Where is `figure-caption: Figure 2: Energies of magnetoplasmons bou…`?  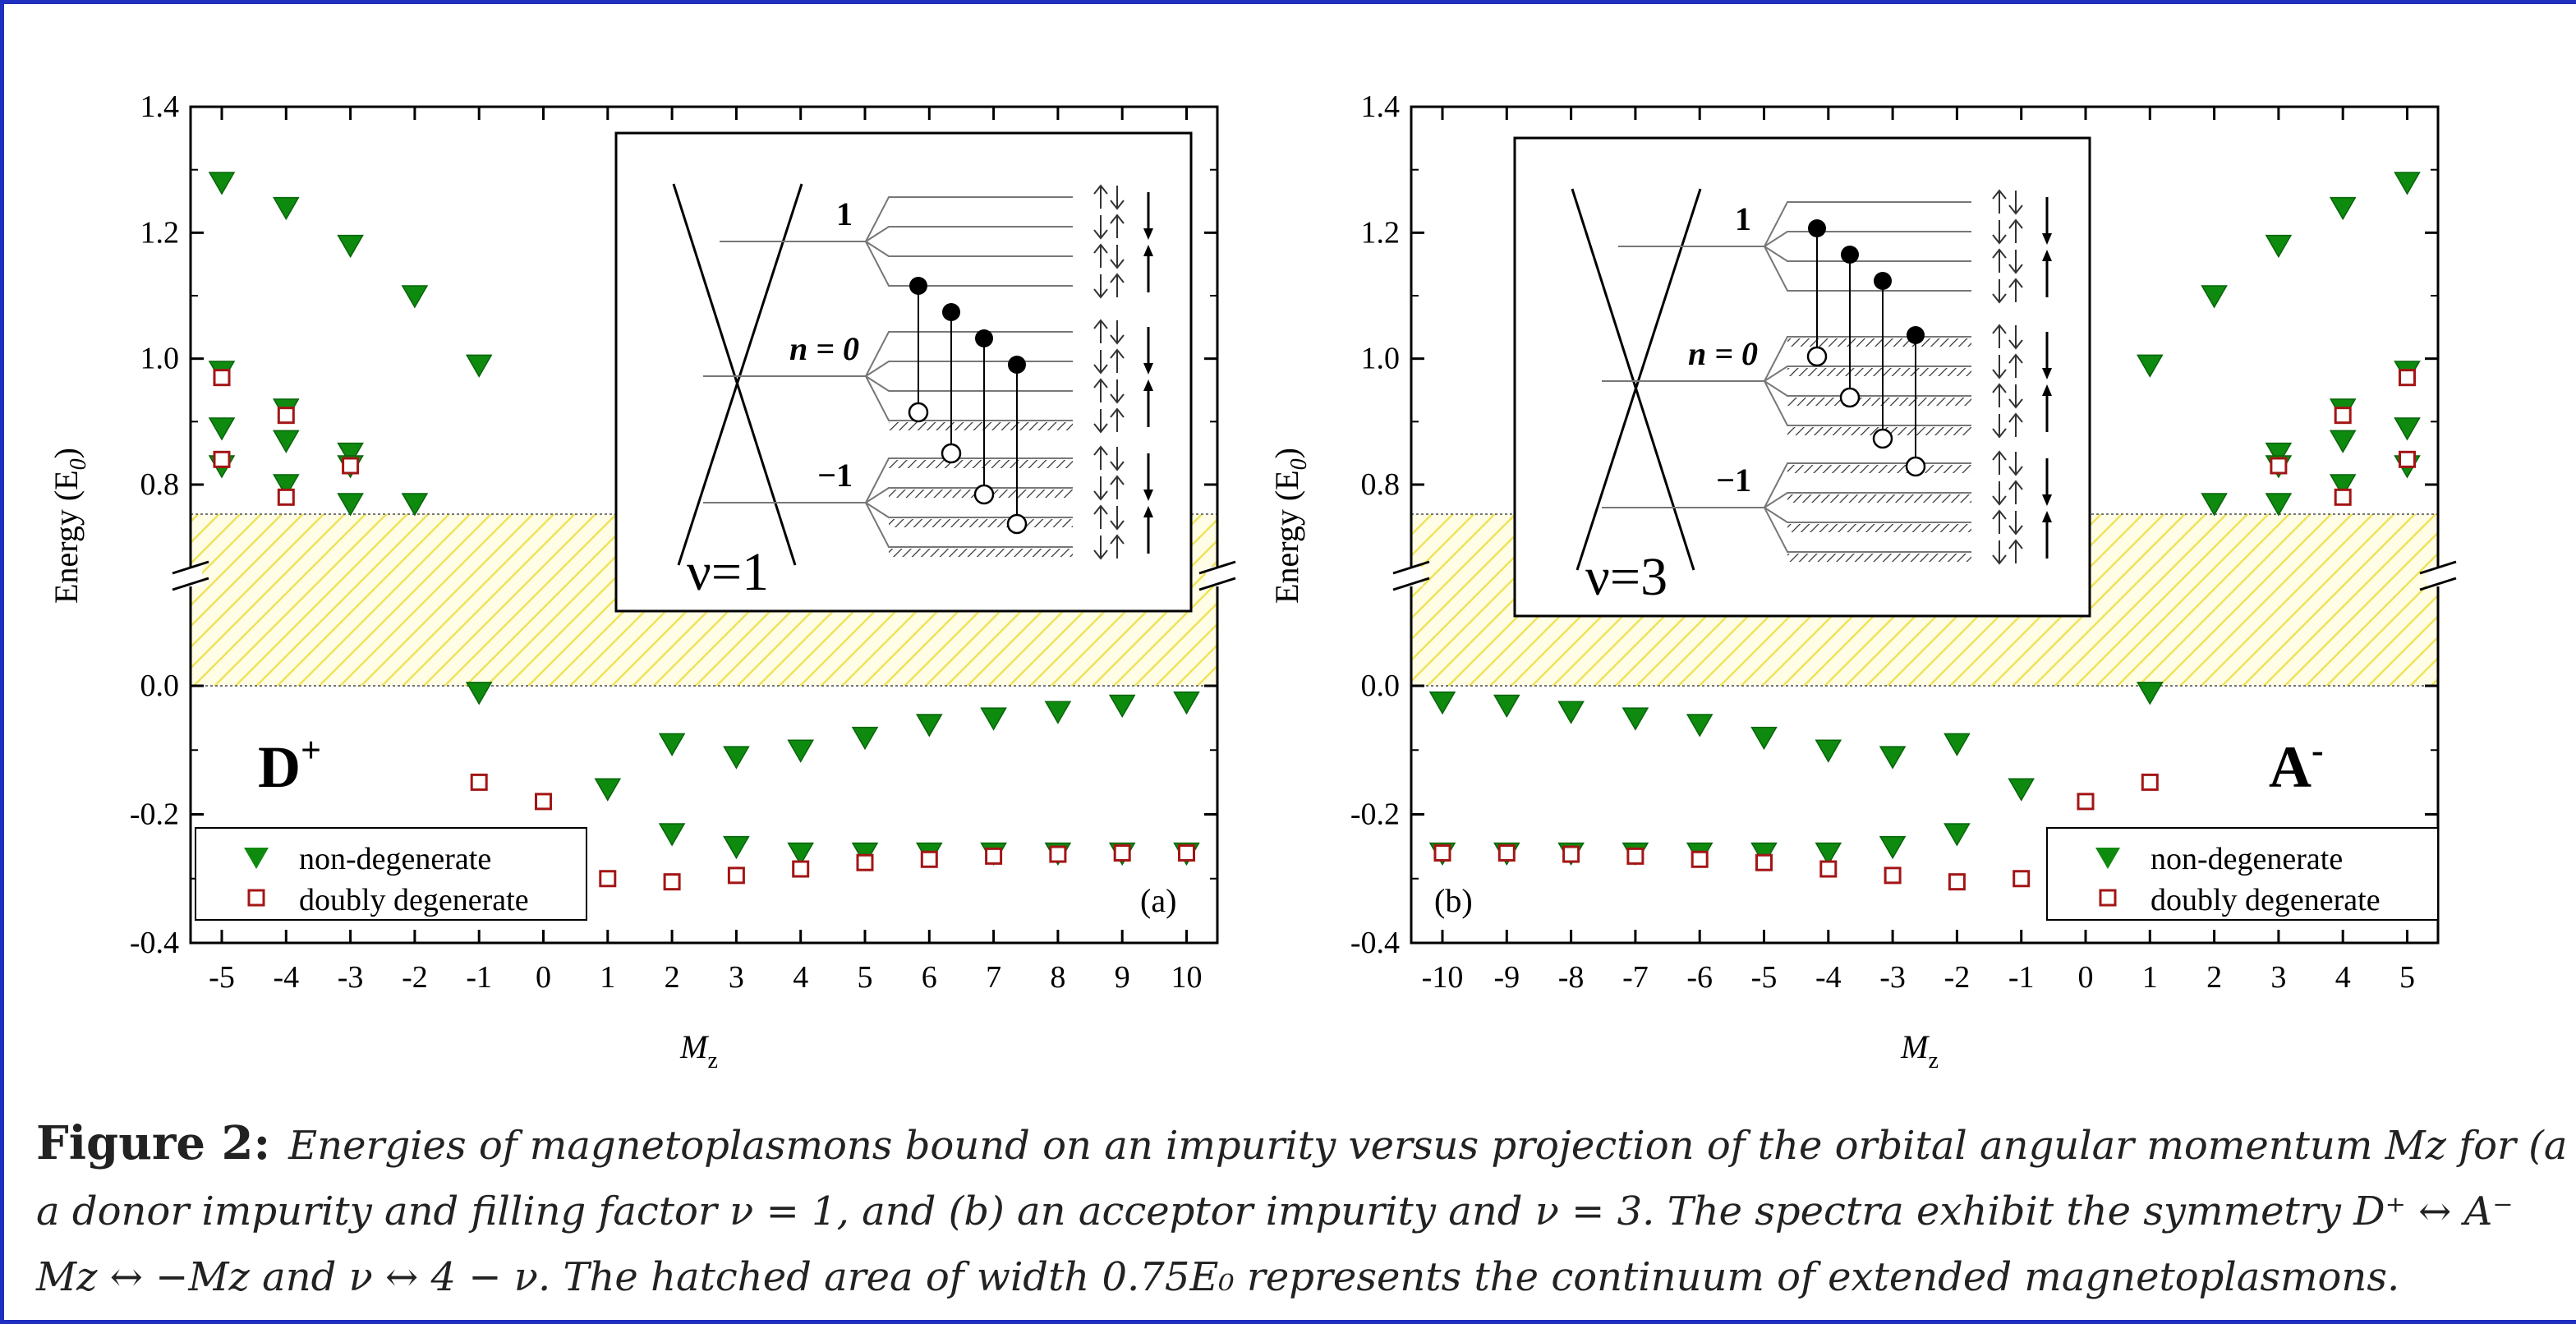 figure-caption: Figure 2: Energies of magnetoplasmons bou… is located at coordinates (1306, 1210).